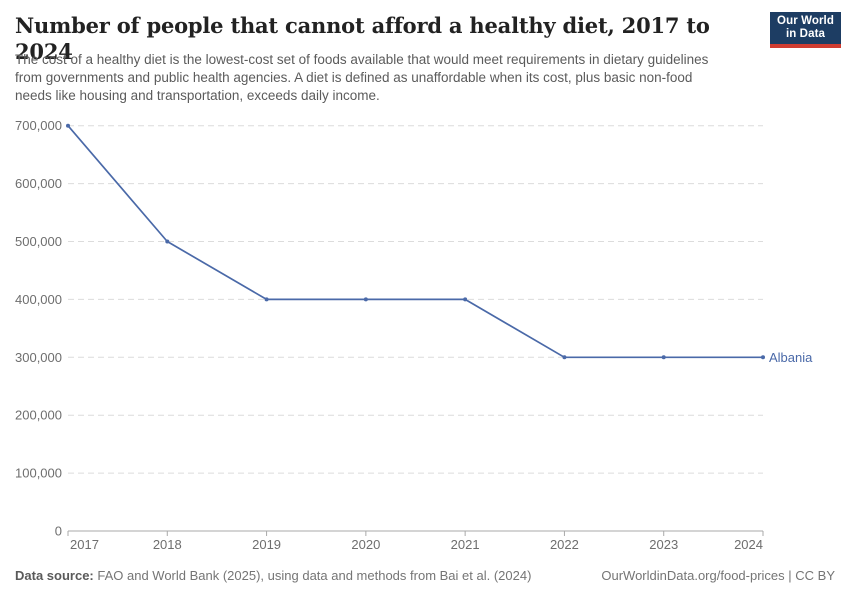 This screenshot has width=850, height=600. What do you see at coordinates (38, 415) in the screenshot?
I see `y-tick-label: 200,000` at bounding box center [38, 415].